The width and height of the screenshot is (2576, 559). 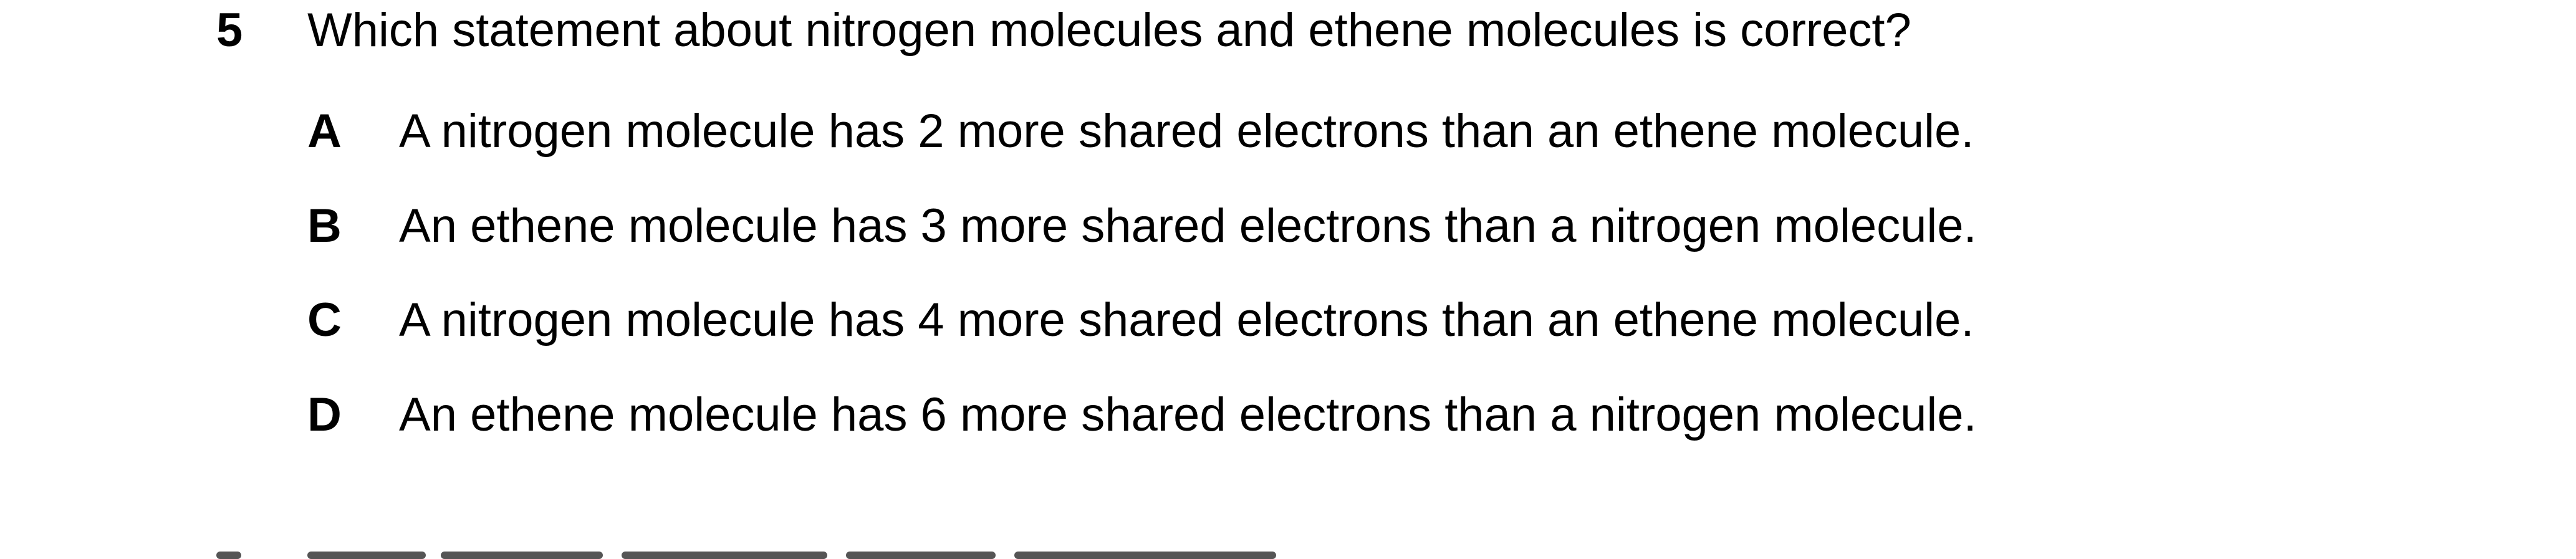 What do you see at coordinates (324, 320) in the screenshot?
I see `option-letter: C` at bounding box center [324, 320].